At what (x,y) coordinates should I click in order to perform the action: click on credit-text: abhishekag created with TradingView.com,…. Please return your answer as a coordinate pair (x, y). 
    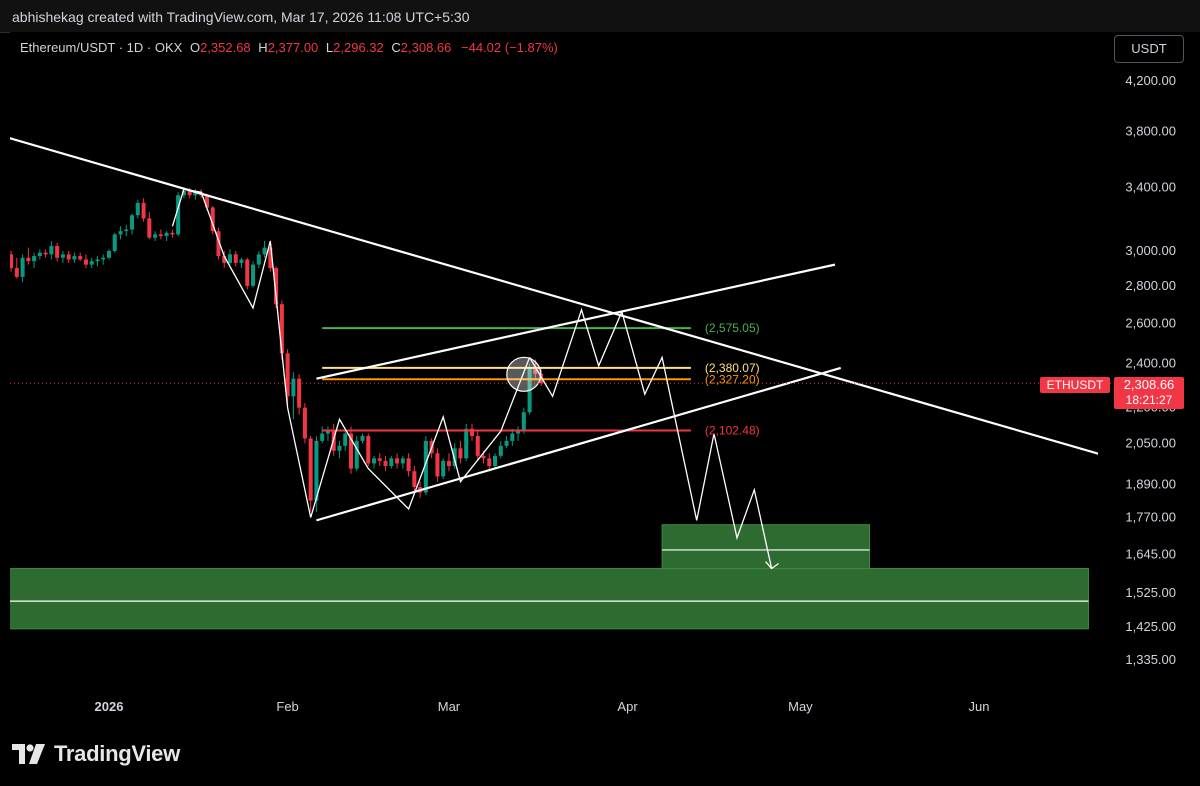
    Looking at the image, I should click on (241, 17).